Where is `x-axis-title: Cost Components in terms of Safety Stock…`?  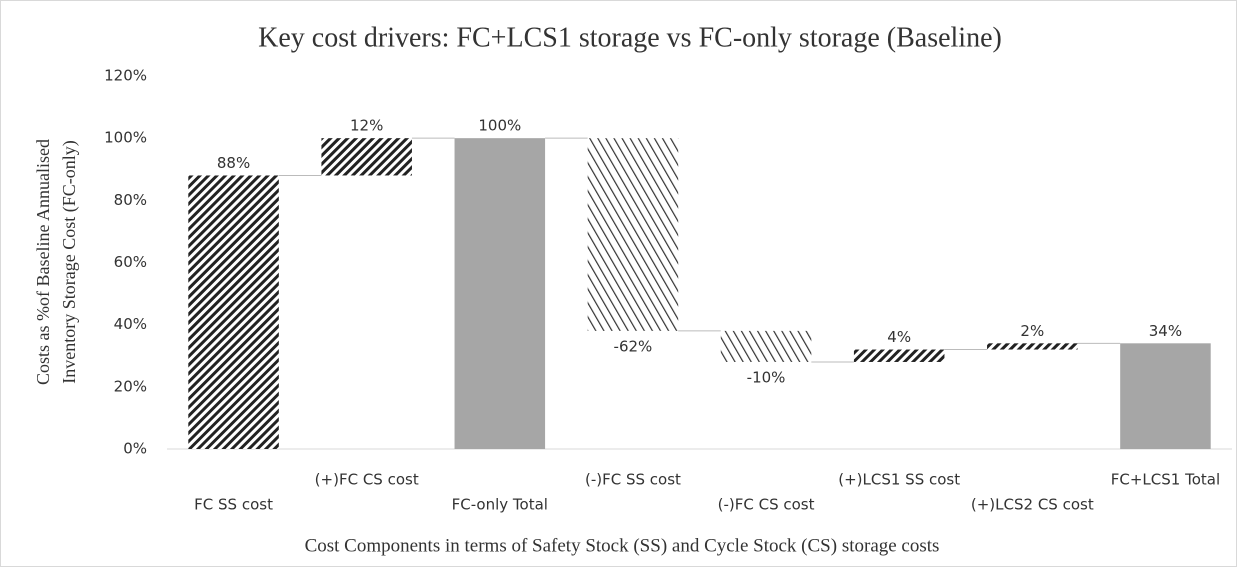 x-axis-title: Cost Components in terms of Safety Stock… is located at coordinates (622, 545).